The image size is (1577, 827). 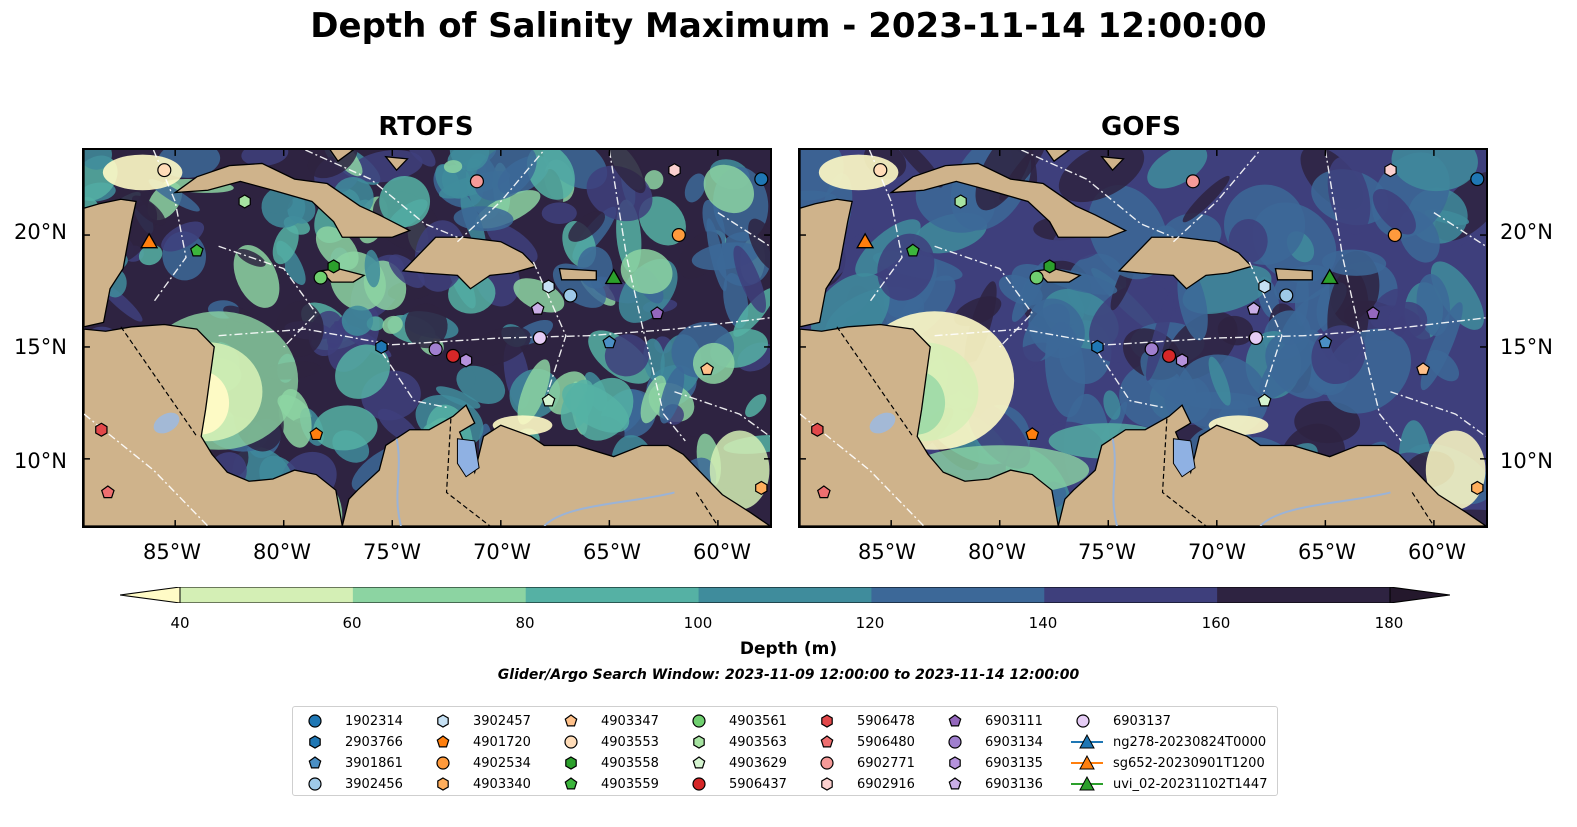 What do you see at coordinates (166, 423) in the screenshot?
I see `lake-nicaragua` at bounding box center [166, 423].